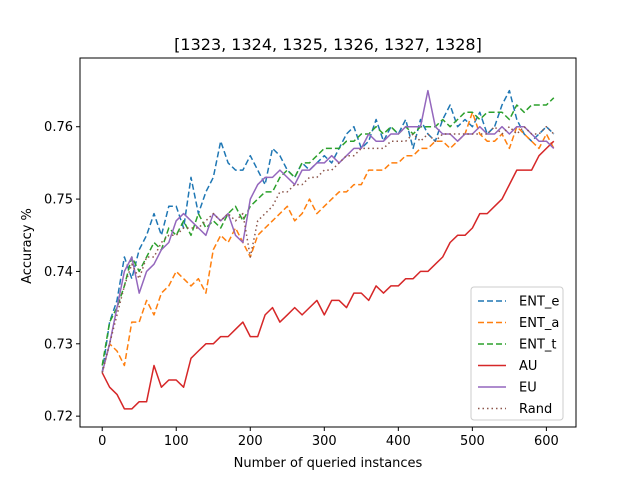 The height and width of the screenshot is (480, 640). Describe the element at coordinates (546, 441) in the screenshot. I see `x-tick-label: 600` at that location.